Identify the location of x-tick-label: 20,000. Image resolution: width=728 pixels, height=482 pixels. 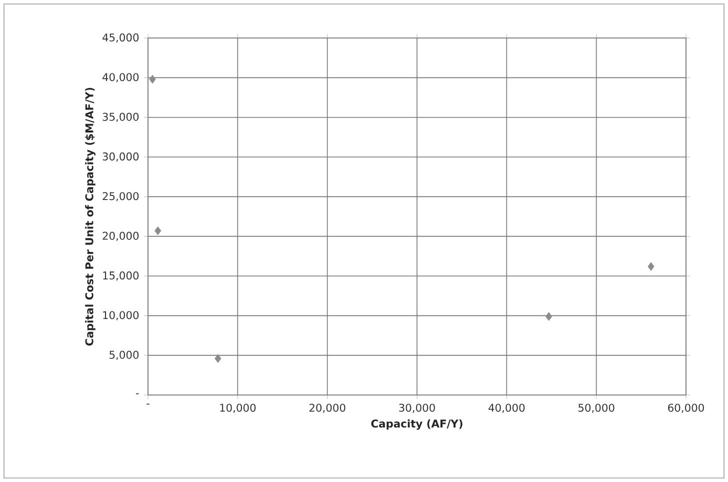
(327, 408).